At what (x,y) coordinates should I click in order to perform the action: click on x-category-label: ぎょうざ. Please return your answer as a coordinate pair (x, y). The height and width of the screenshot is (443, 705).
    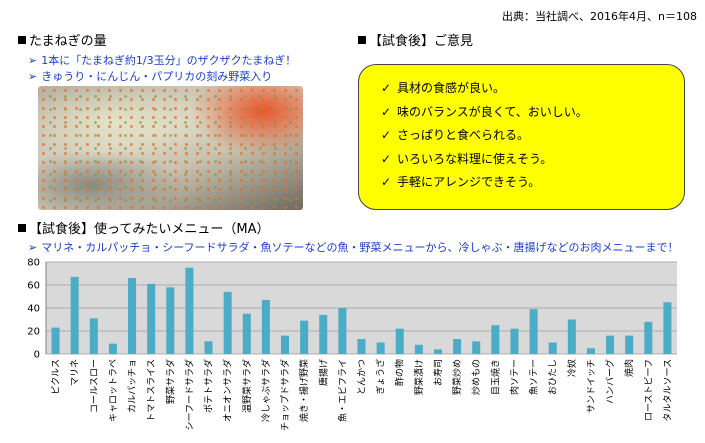
    Looking at the image, I should click on (381, 377).